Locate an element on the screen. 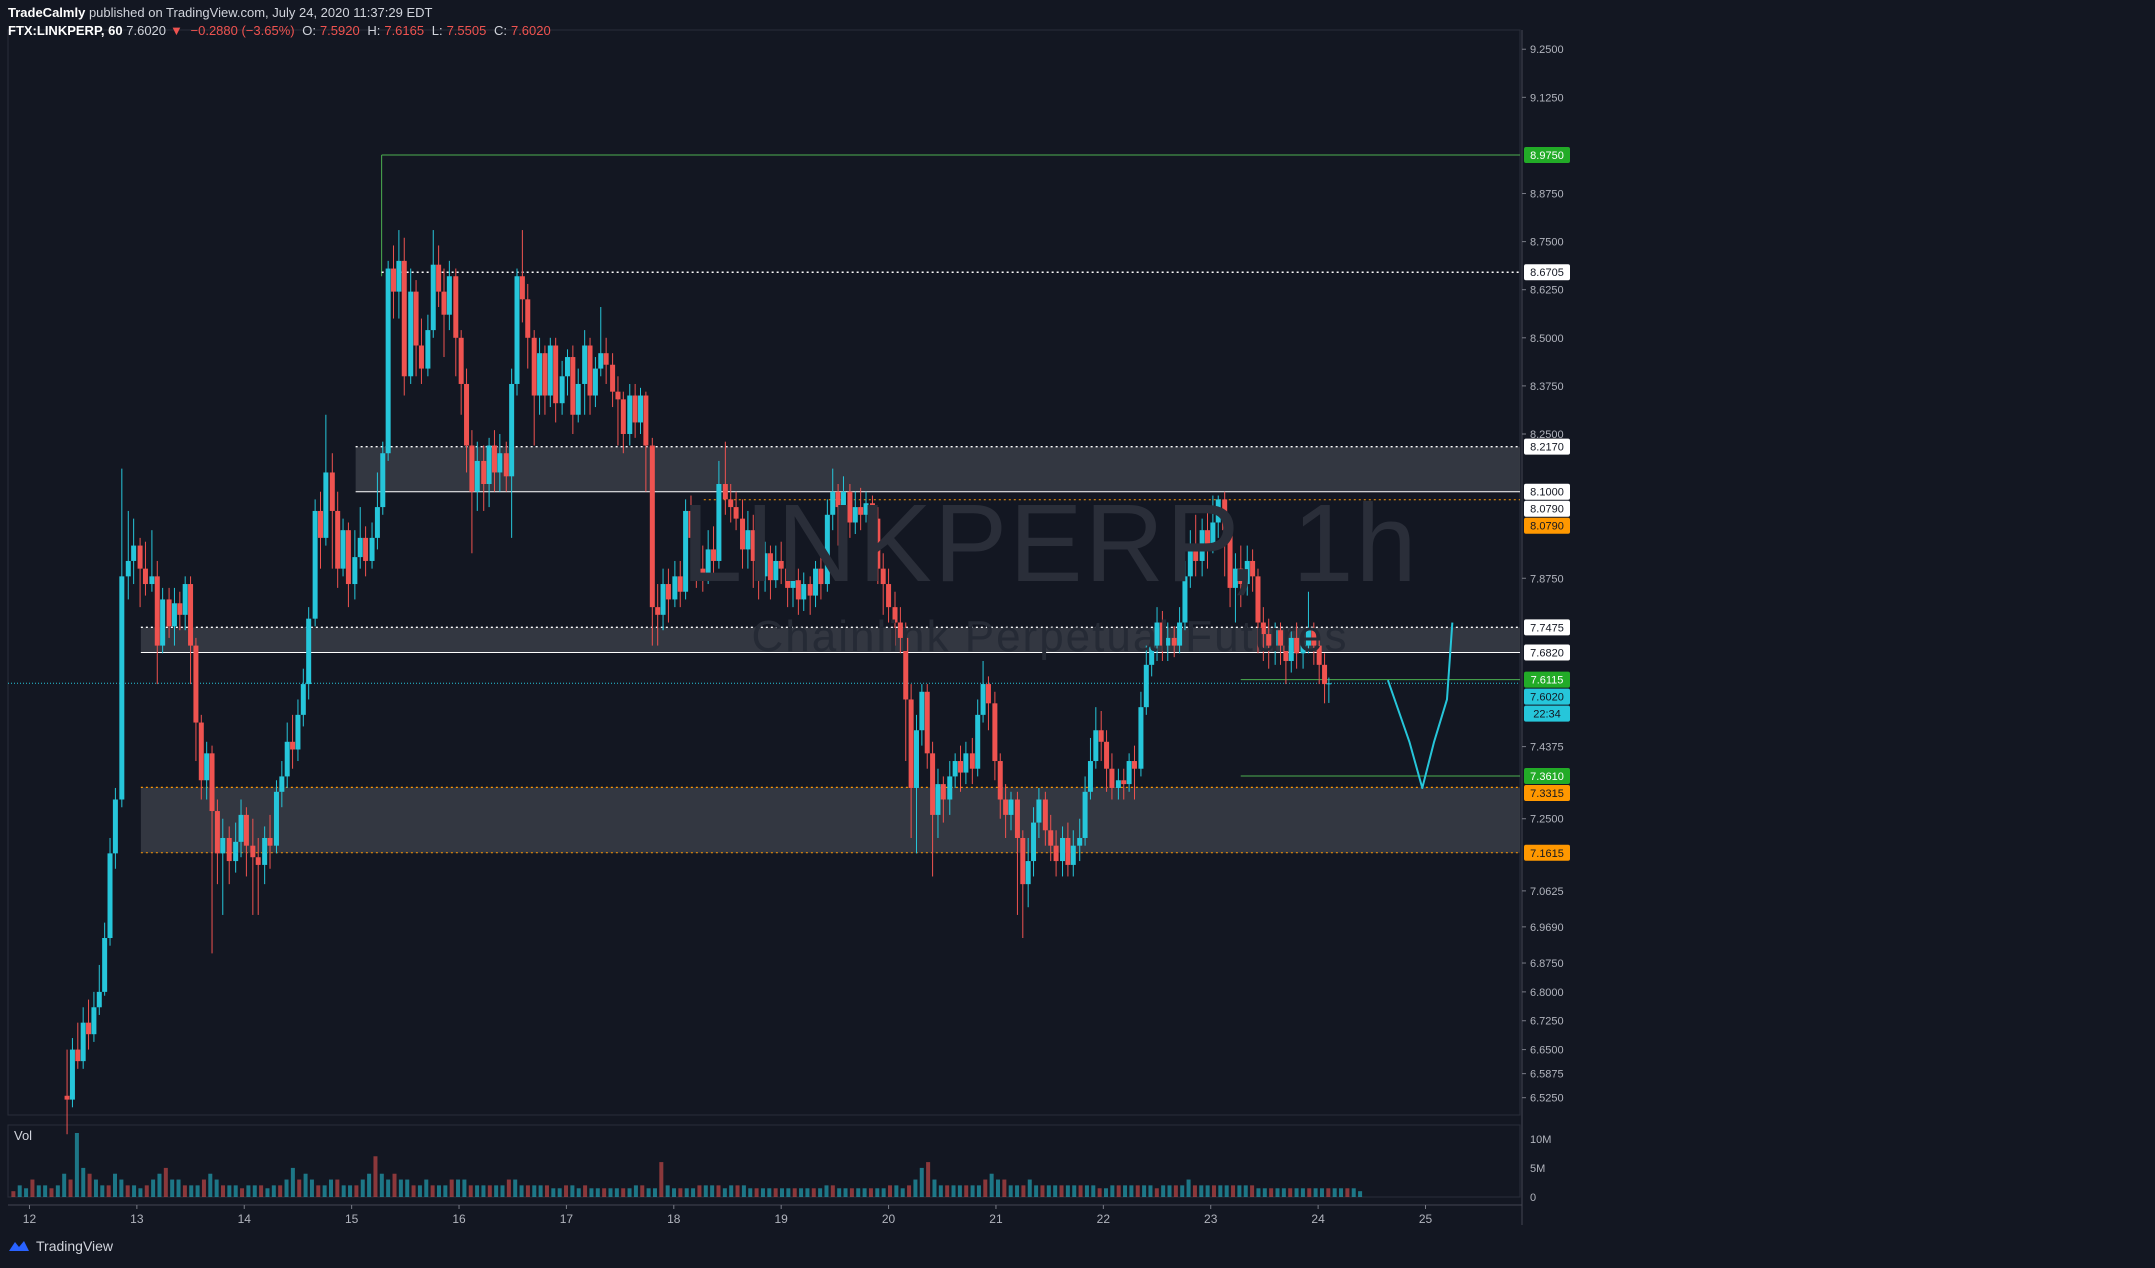 The image size is (2155, 1268). time-tick-label: 15 is located at coordinates (352, 1219).